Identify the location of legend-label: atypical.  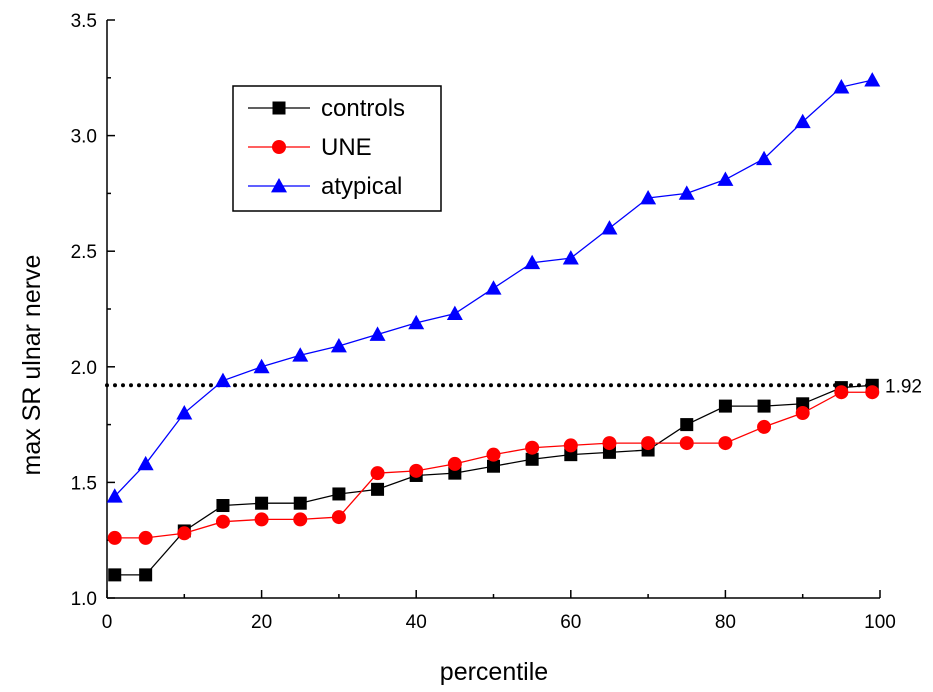
(361, 186).